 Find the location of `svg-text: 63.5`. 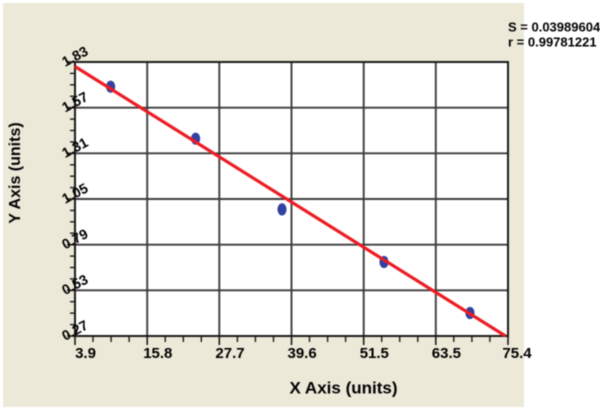

svg-text: 63.5 is located at coordinates (446, 353).